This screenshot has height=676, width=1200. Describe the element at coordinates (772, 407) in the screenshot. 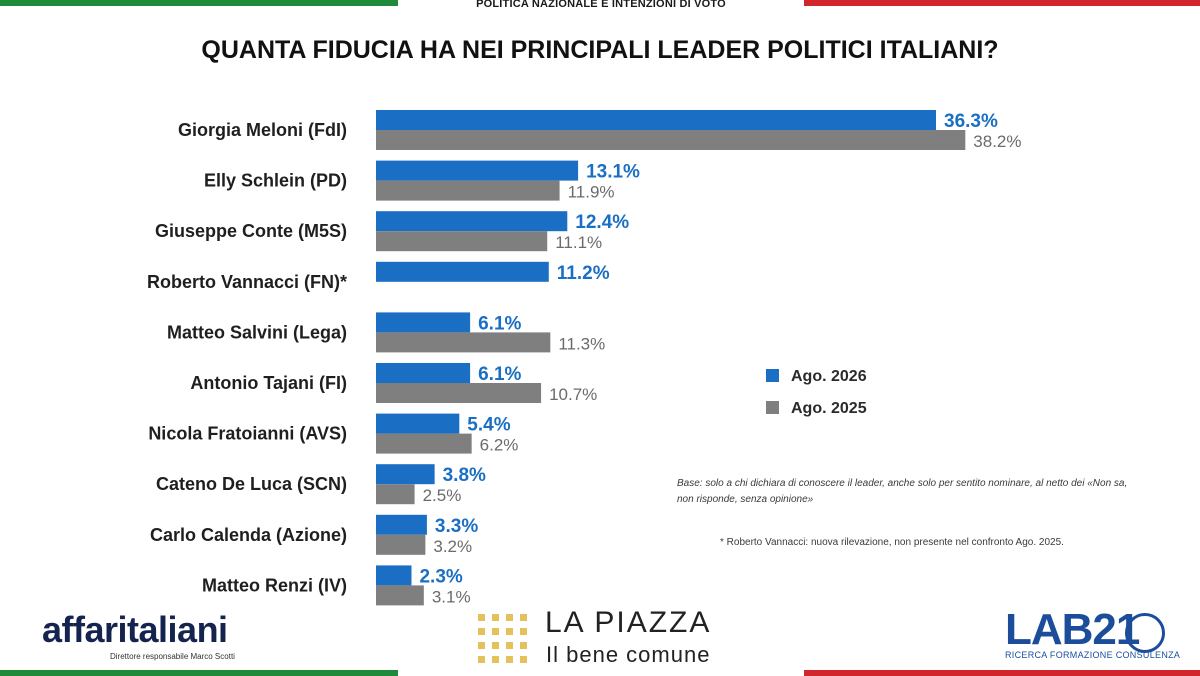

I see `legend-swatch-2025` at that location.